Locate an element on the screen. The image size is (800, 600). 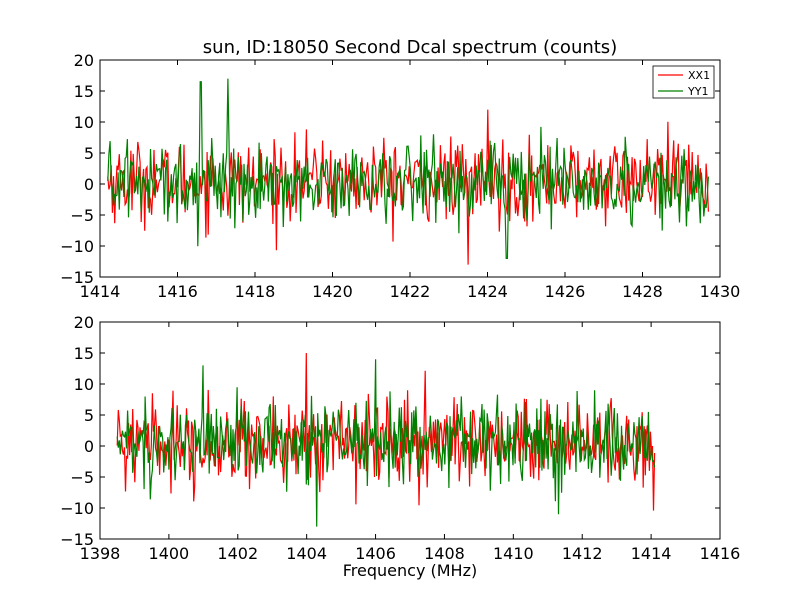
x-tick-label: 1400 is located at coordinates (169, 553).